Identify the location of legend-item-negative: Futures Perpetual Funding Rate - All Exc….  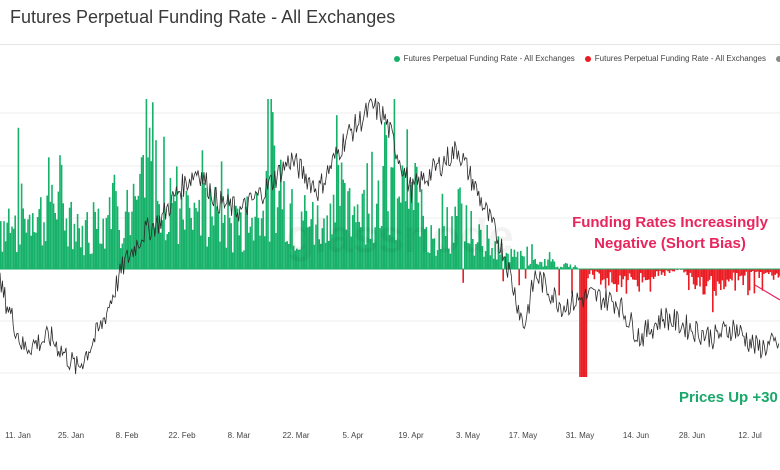
(675, 58).